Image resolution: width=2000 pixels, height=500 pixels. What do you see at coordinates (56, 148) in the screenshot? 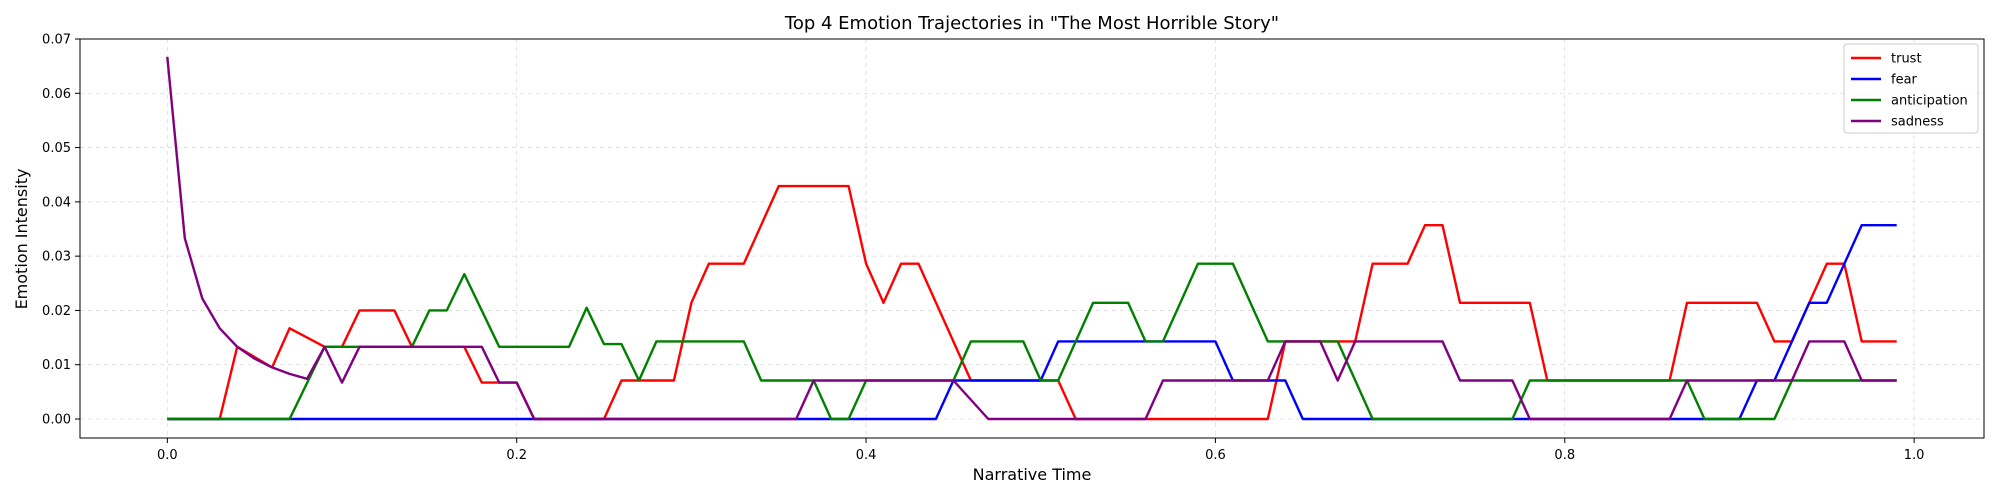
I see `y-tick-label: 0.05` at bounding box center [56, 148].